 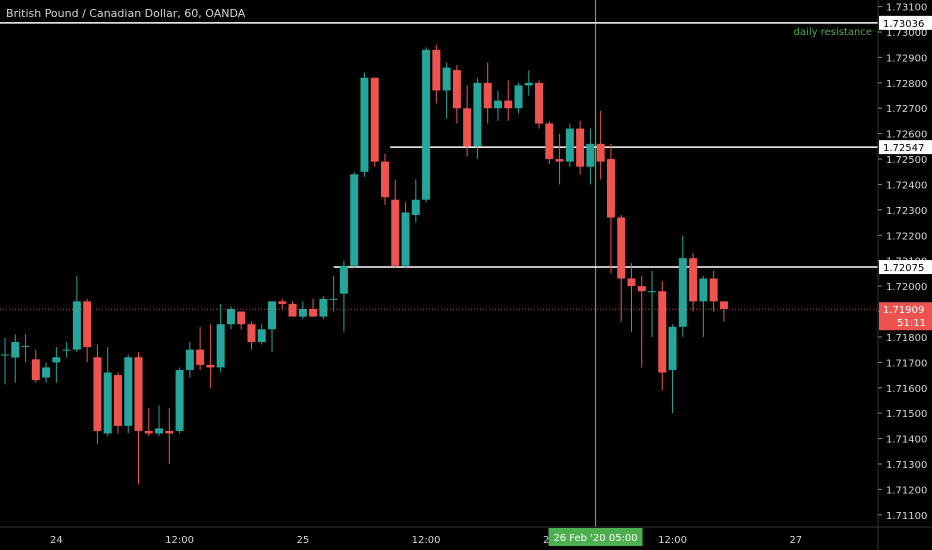 What do you see at coordinates (906, 135) in the screenshot?
I see `y-tick-label: 1.72600` at bounding box center [906, 135].